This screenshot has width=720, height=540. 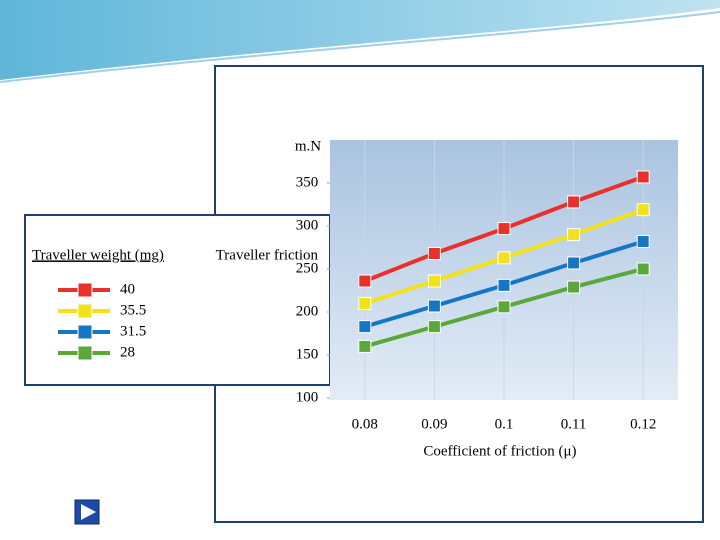 What do you see at coordinates (307, 182) in the screenshot?
I see `y-tick-label: 350` at bounding box center [307, 182].